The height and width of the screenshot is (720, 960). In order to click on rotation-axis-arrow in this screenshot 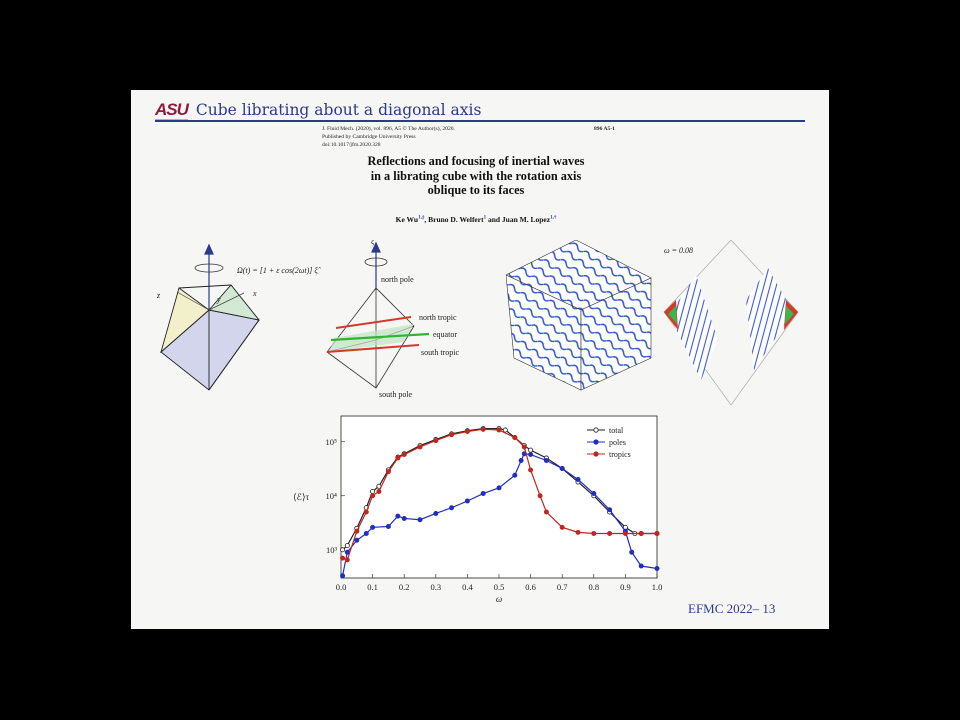, I will do `click(209, 276)`.